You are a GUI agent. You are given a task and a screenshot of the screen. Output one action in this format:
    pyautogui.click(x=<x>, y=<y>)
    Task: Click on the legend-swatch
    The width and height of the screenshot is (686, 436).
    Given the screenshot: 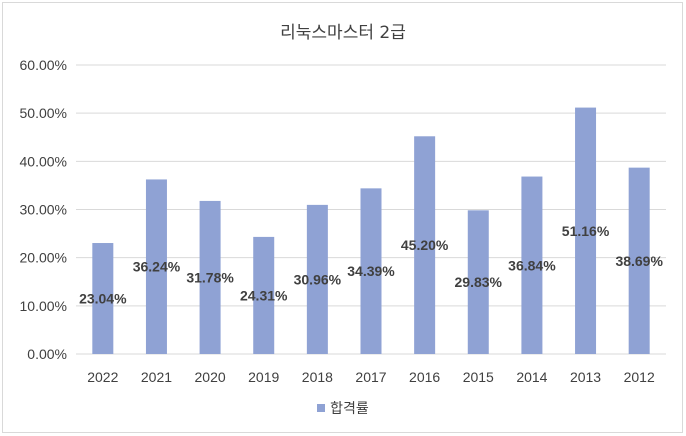 What is the action you would take?
    pyautogui.click(x=321, y=408)
    